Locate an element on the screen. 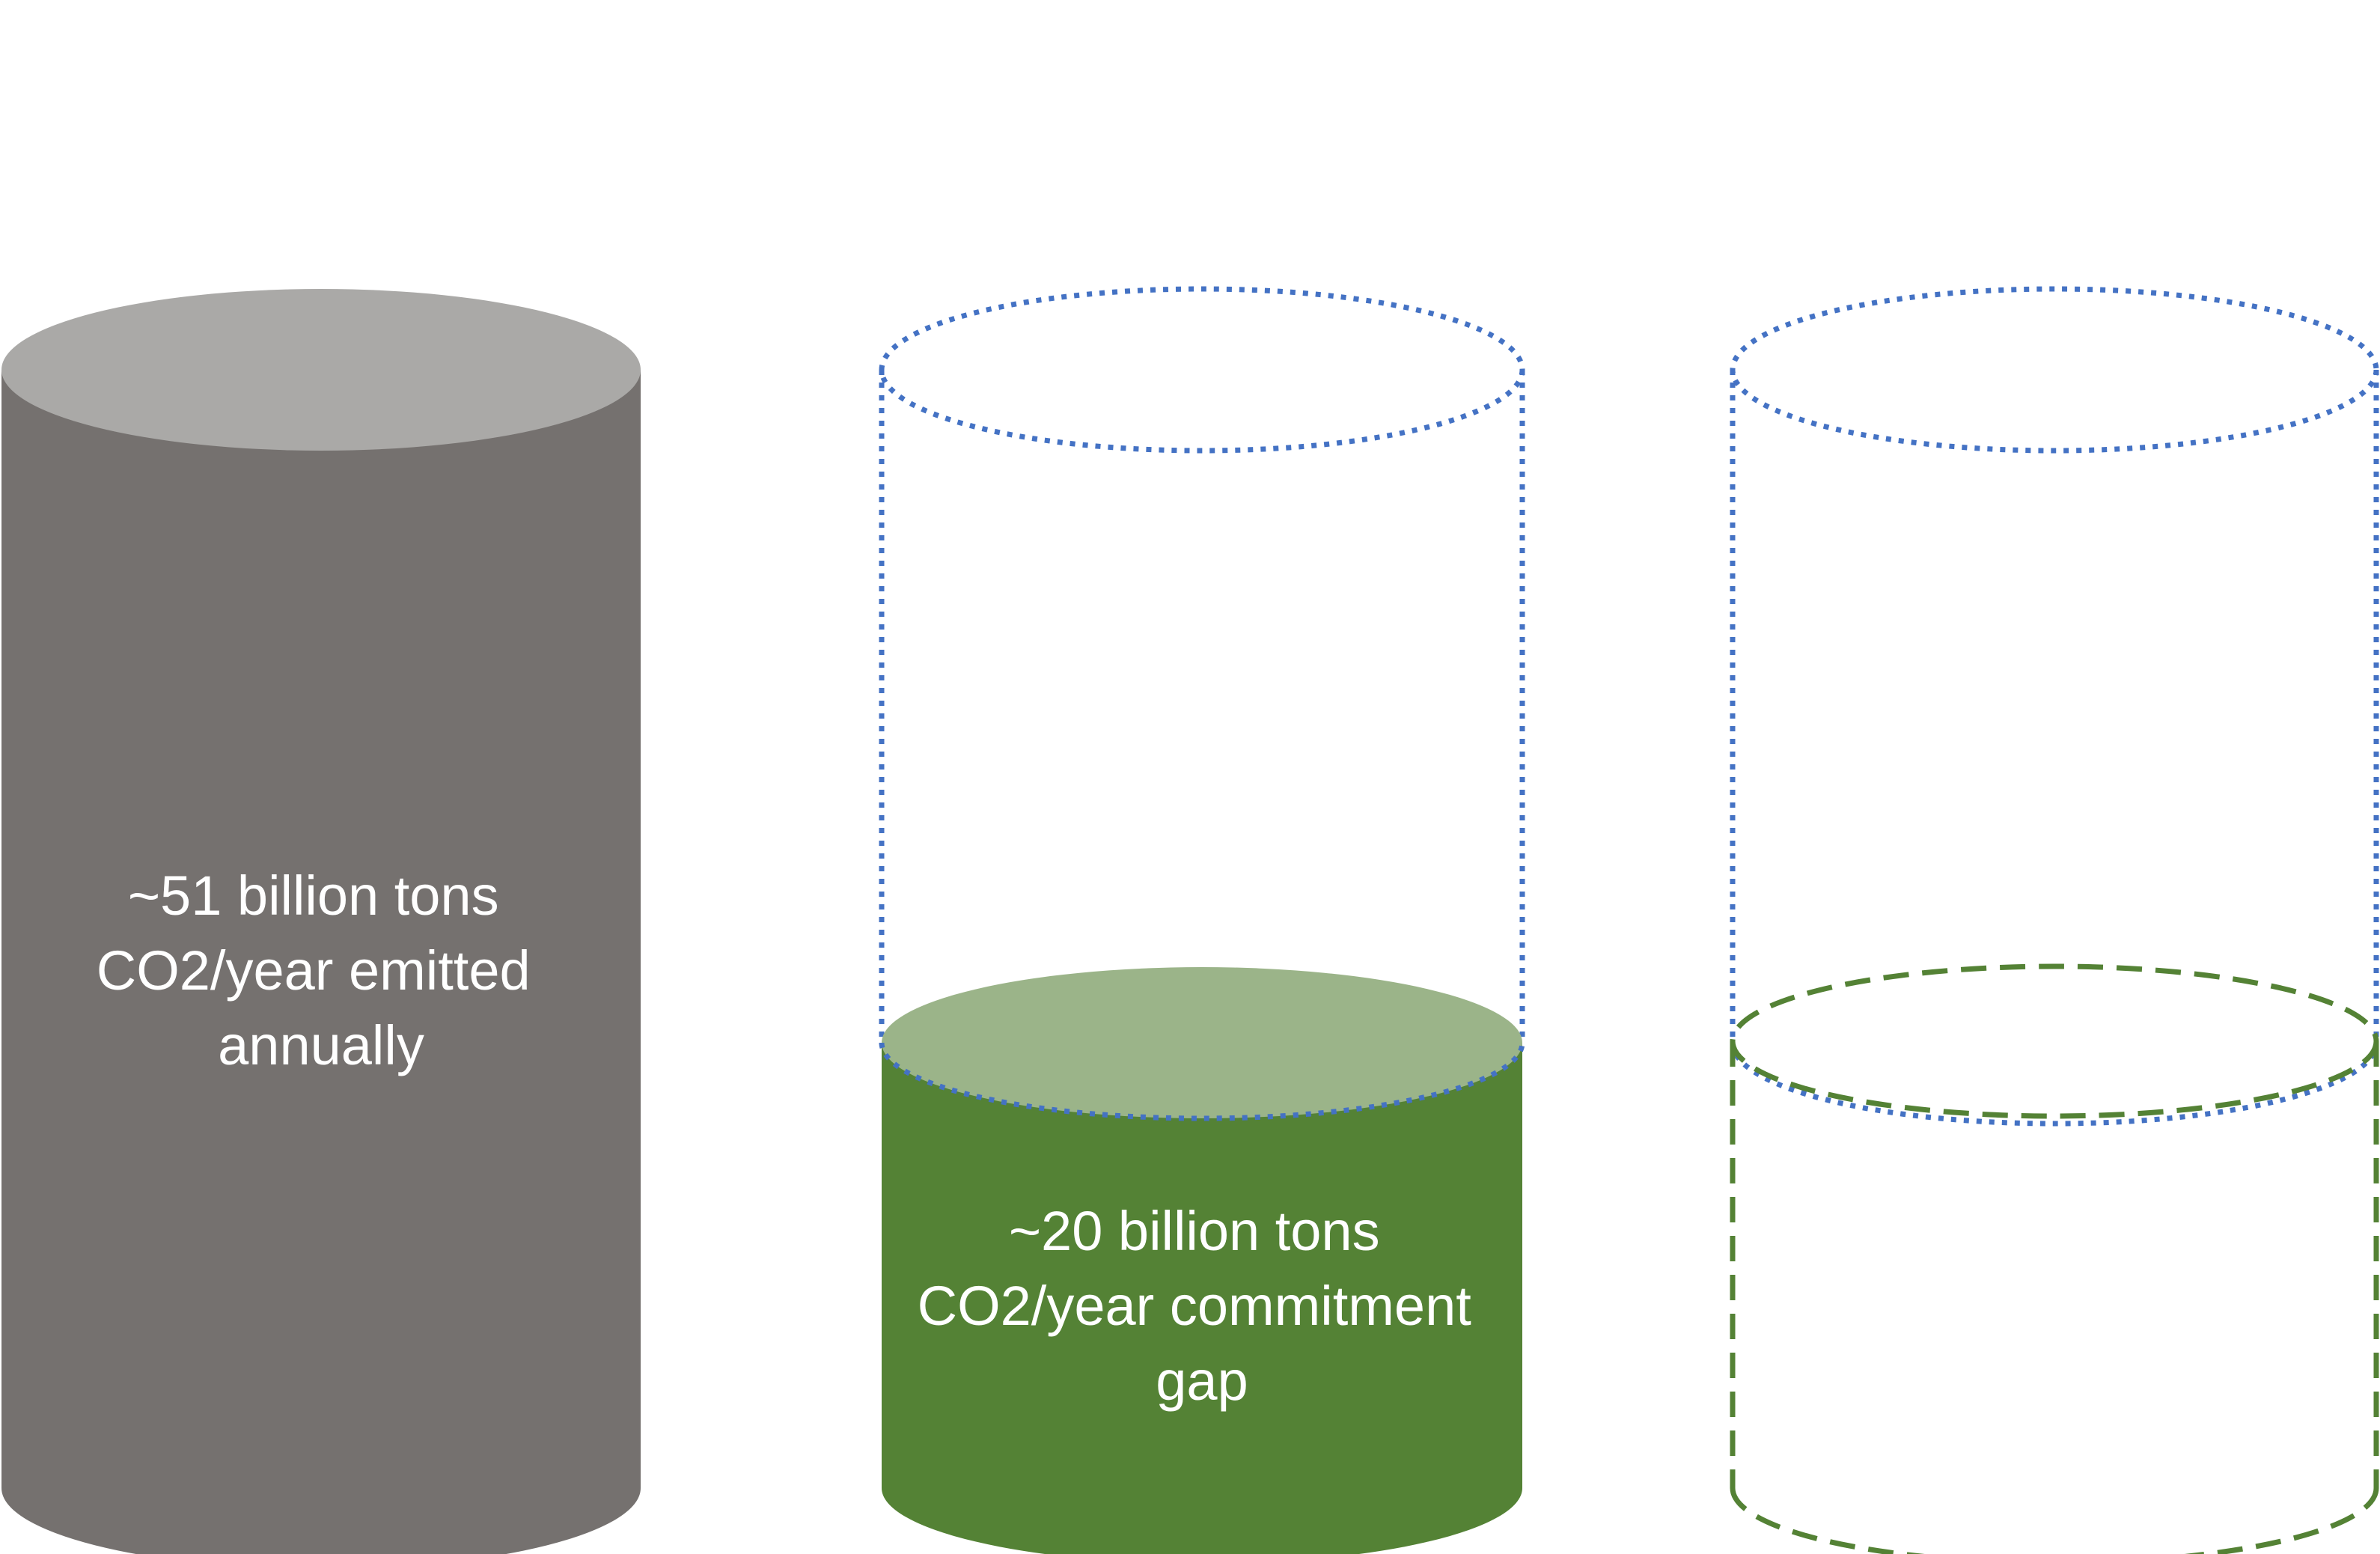 The width and height of the screenshot is (2380, 1554). emitted-cylinder-top is located at coordinates (321, 370).